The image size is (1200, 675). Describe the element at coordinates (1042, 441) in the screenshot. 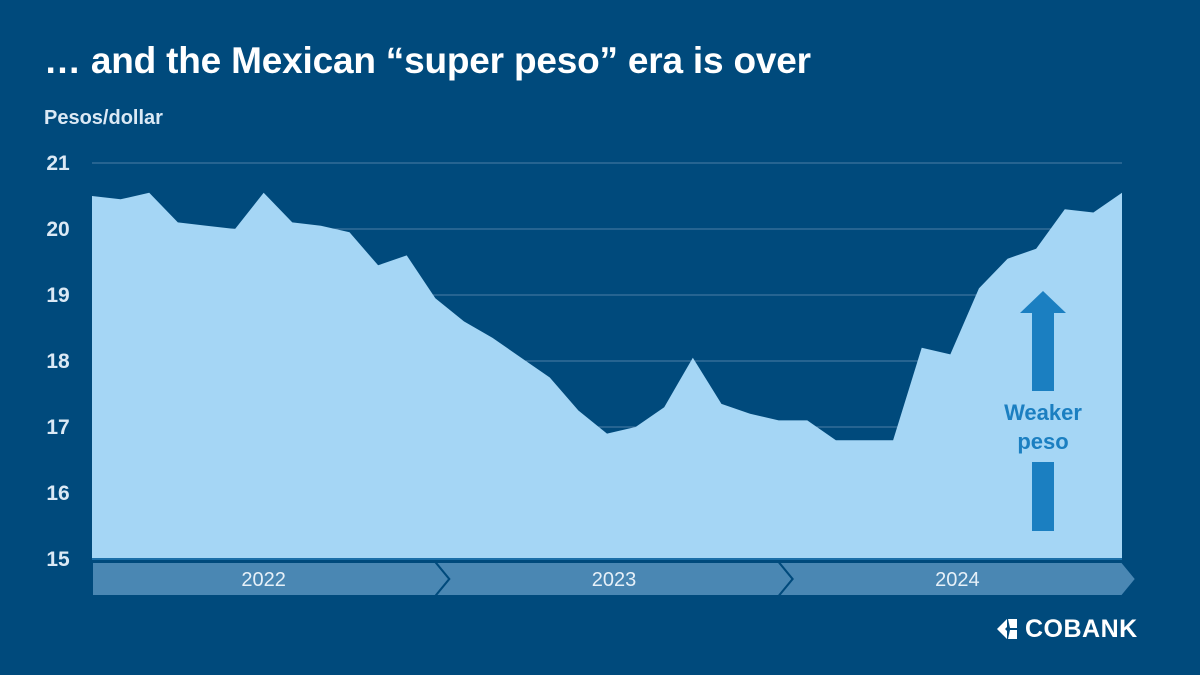

I see `annotation-line2: peso` at that location.